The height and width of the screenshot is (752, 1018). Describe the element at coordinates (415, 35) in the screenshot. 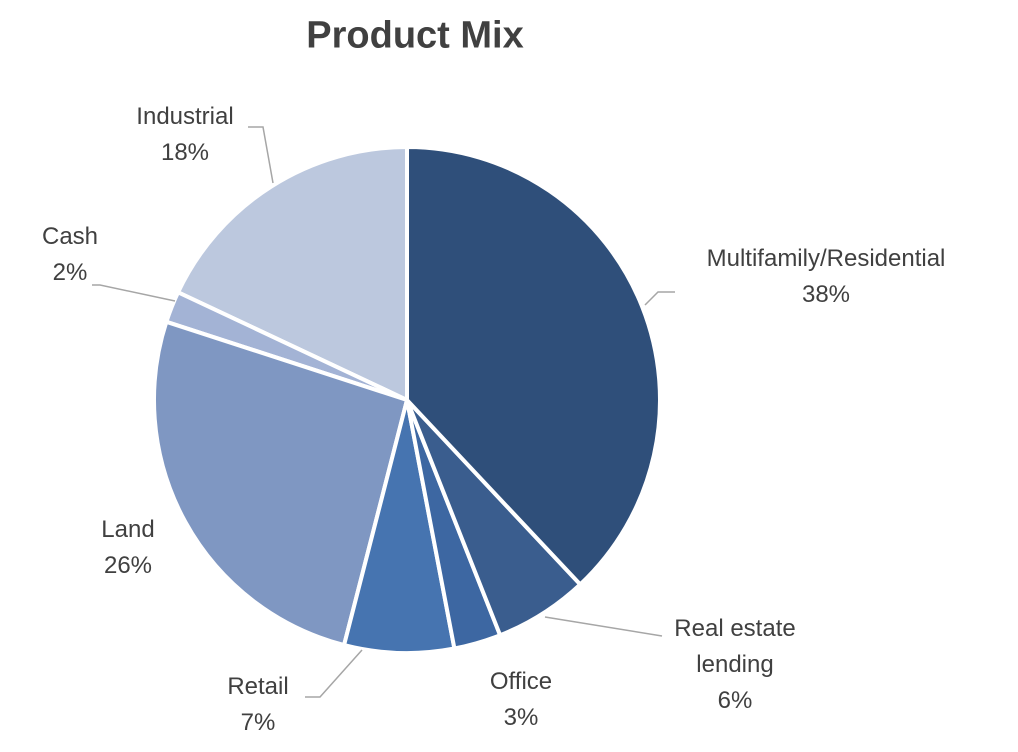

I see `chart-title: Product Mix` at that location.